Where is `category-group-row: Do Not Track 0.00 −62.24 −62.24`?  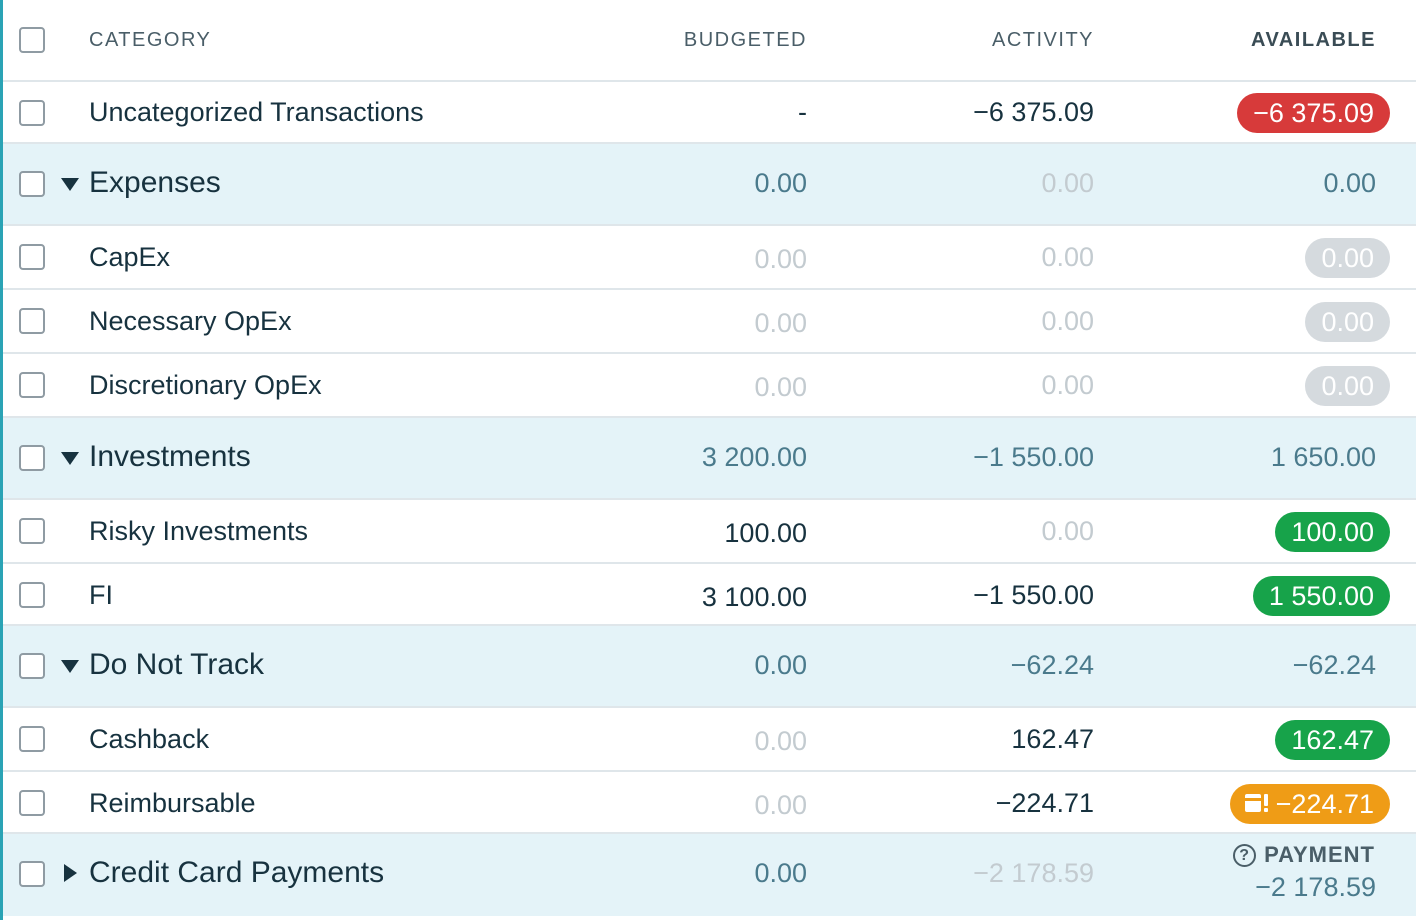
category-group-row: Do Not Track 0.00 −62.24 −62.24 is located at coordinates (709, 667).